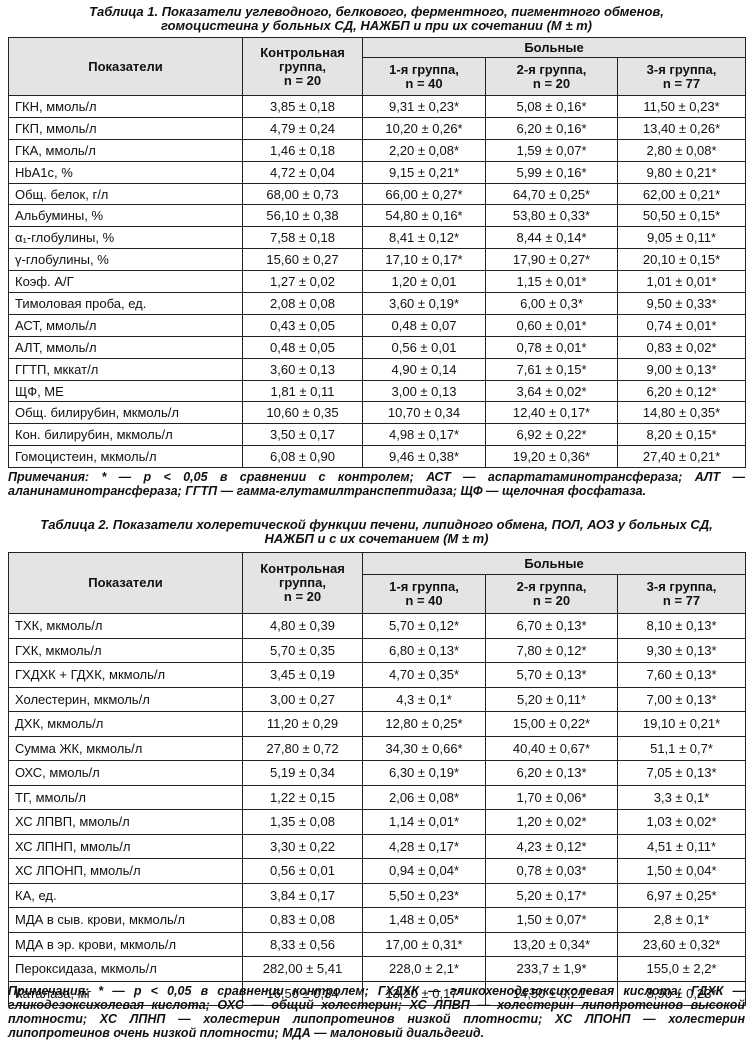 The image size is (753, 1048). Describe the element at coordinates (551, 724) in the screenshot. I see `cell-value: 15,00 ± 0,22*` at that location.